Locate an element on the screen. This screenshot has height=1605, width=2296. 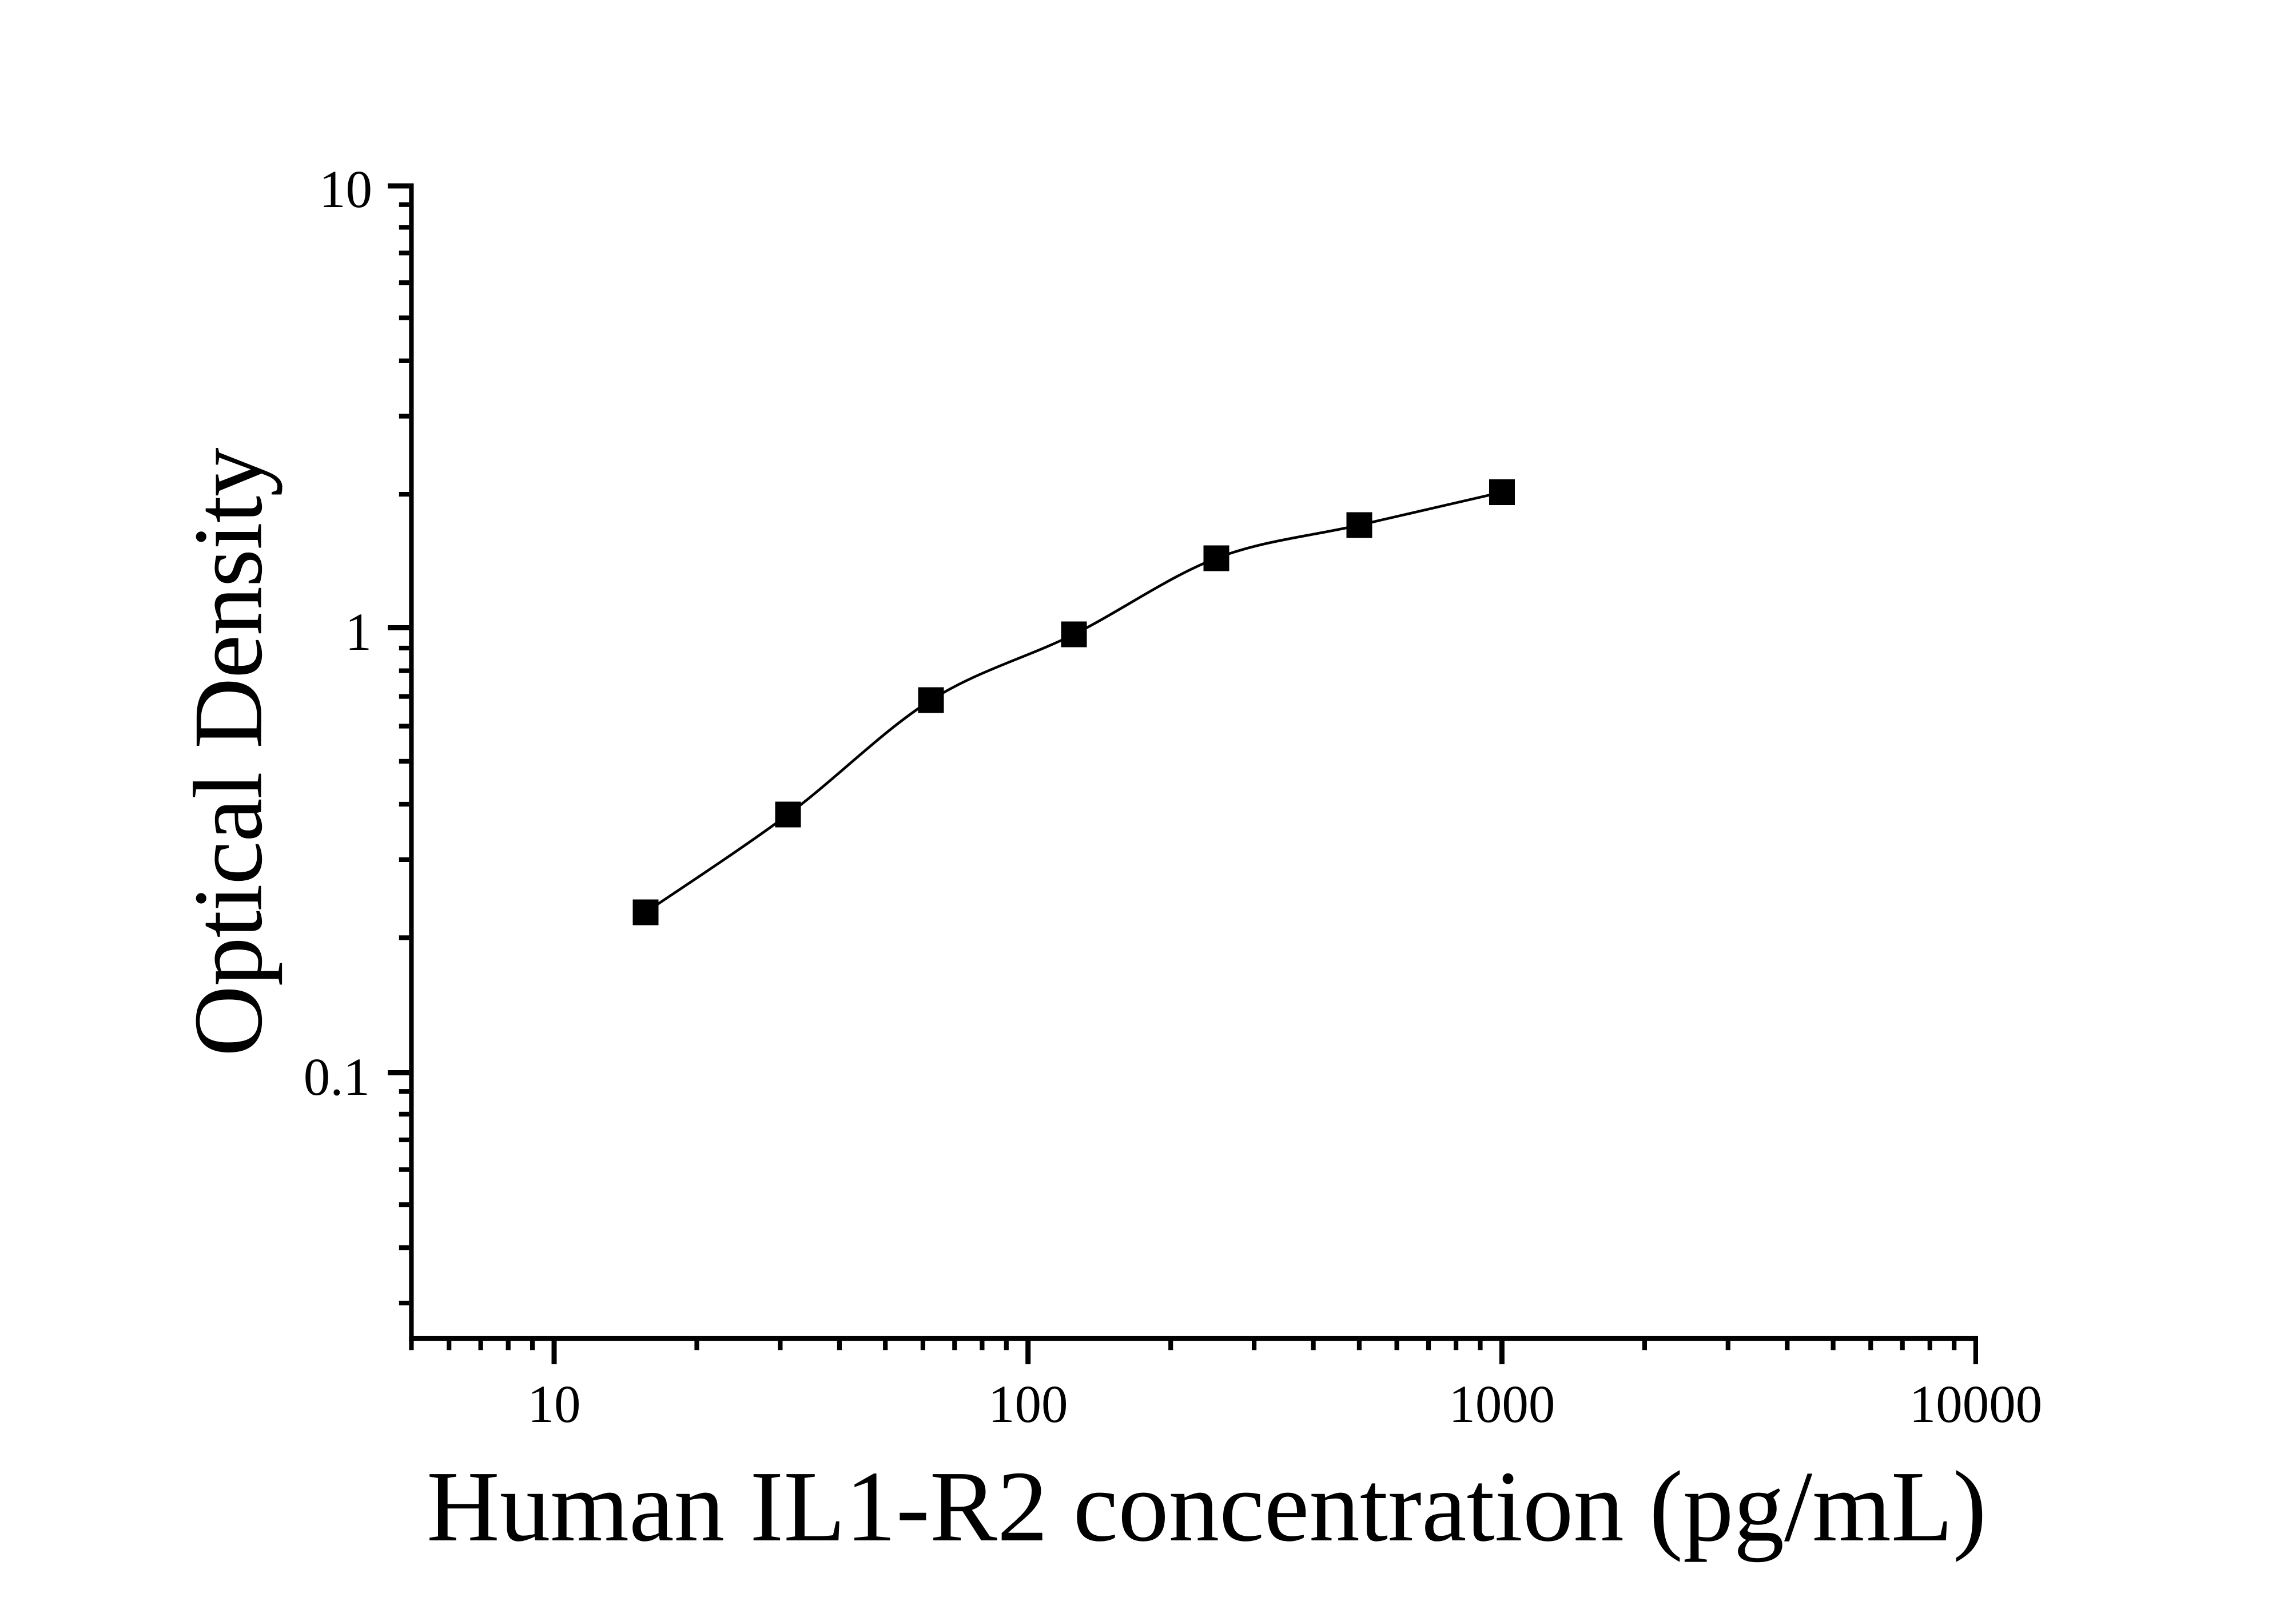
svg-text: 1 is located at coordinates (359, 632).